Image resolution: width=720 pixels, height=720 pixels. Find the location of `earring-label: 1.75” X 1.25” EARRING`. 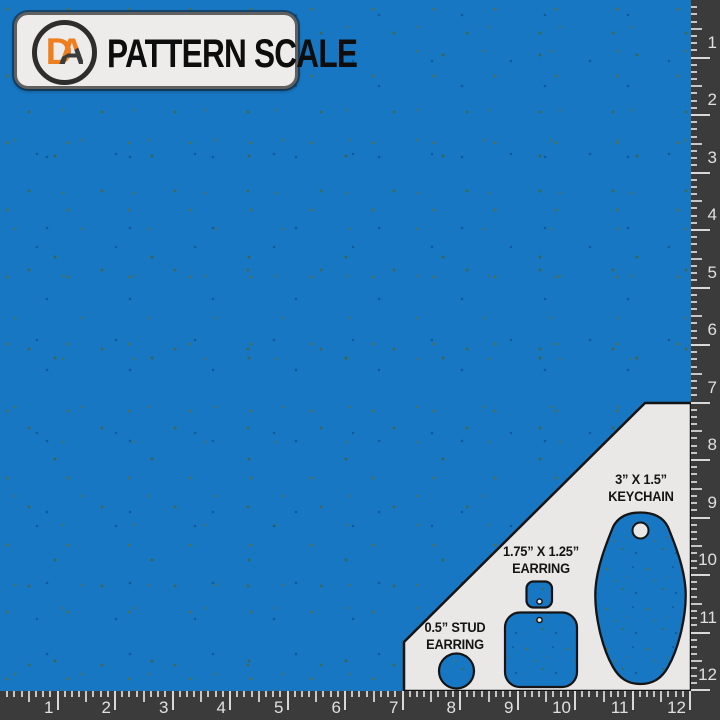

earring-label: 1.75” X 1.25” EARRING is located at coordinates (541, 560).